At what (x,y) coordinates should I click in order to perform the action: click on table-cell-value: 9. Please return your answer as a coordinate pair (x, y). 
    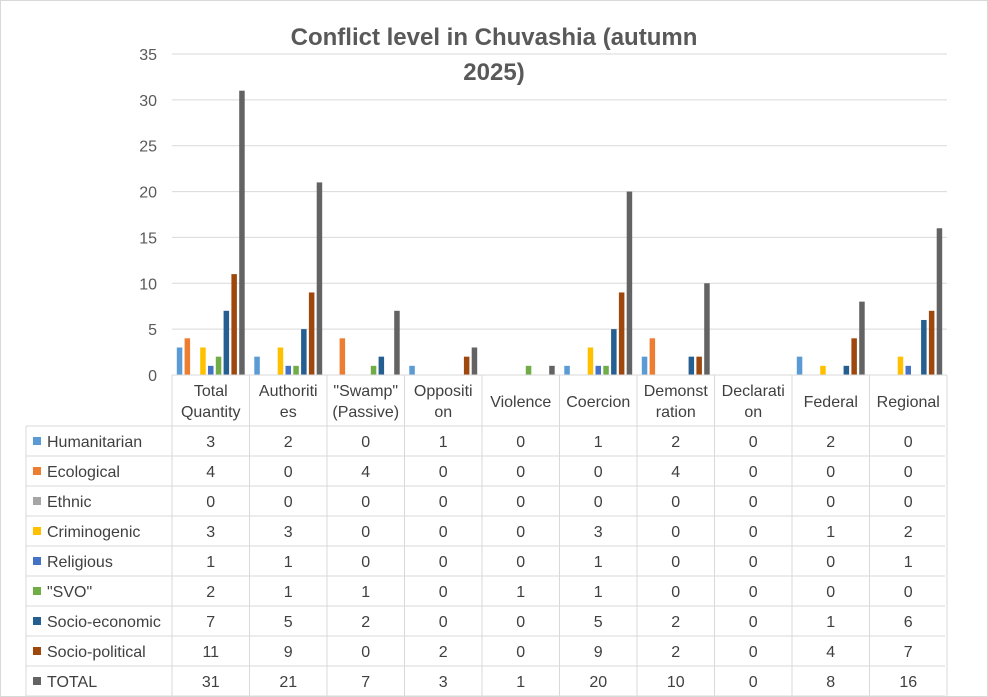
    Looking at the image, I should click on (288, 652).